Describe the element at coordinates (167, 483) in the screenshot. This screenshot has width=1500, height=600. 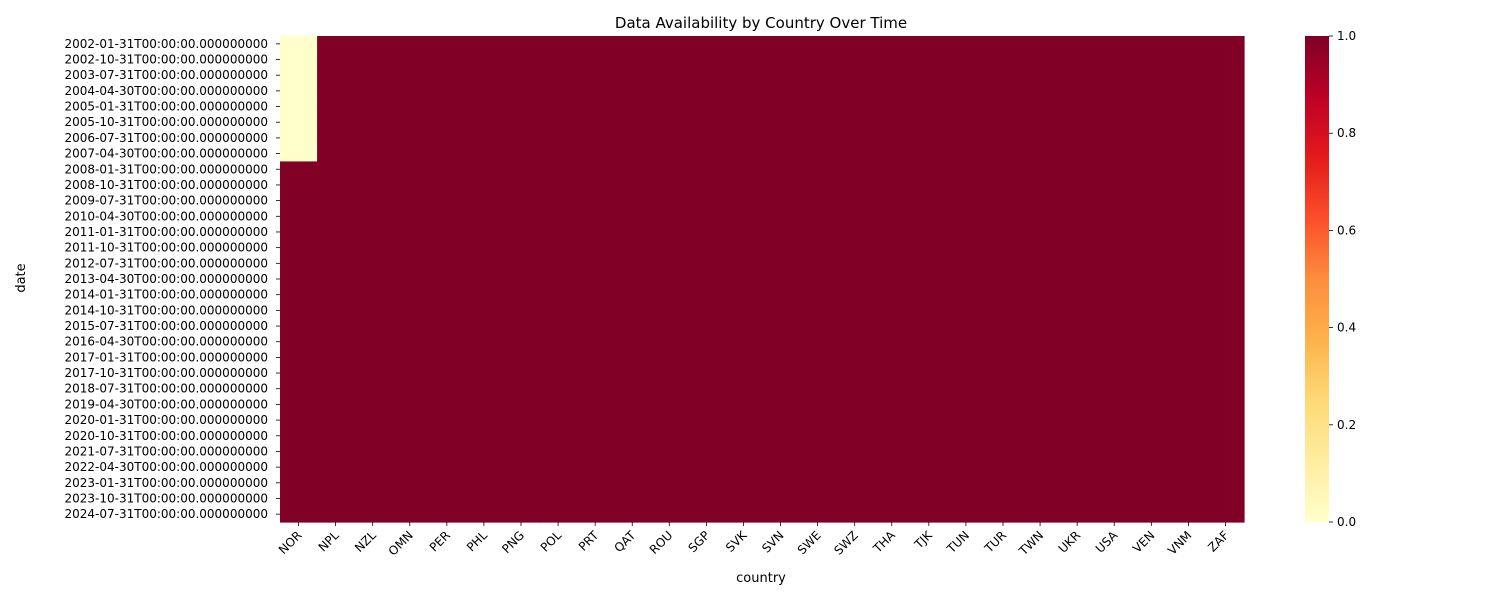
I see `y-tick-label: 2023-01-31T00:00:00.000000000` at that location.